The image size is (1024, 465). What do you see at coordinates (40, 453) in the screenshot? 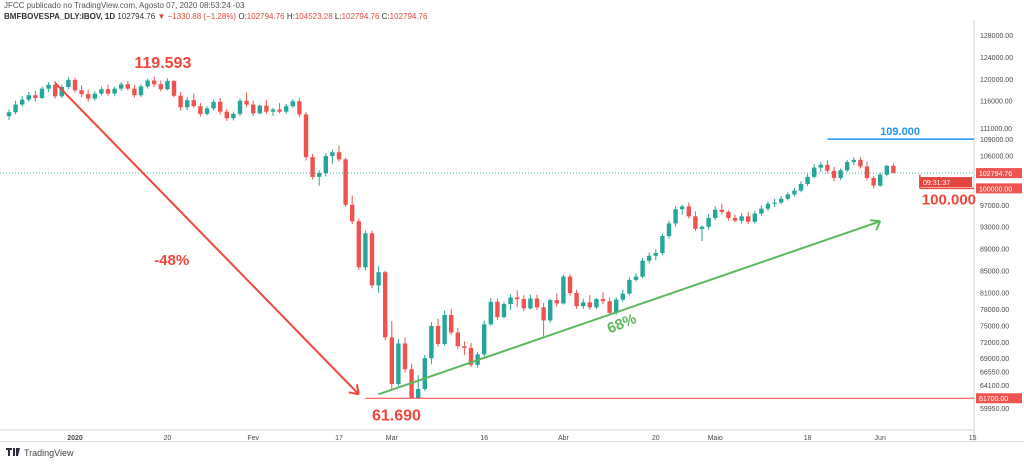
I see `tradingview-logo: TradingView` at bounding box center [40, 453].